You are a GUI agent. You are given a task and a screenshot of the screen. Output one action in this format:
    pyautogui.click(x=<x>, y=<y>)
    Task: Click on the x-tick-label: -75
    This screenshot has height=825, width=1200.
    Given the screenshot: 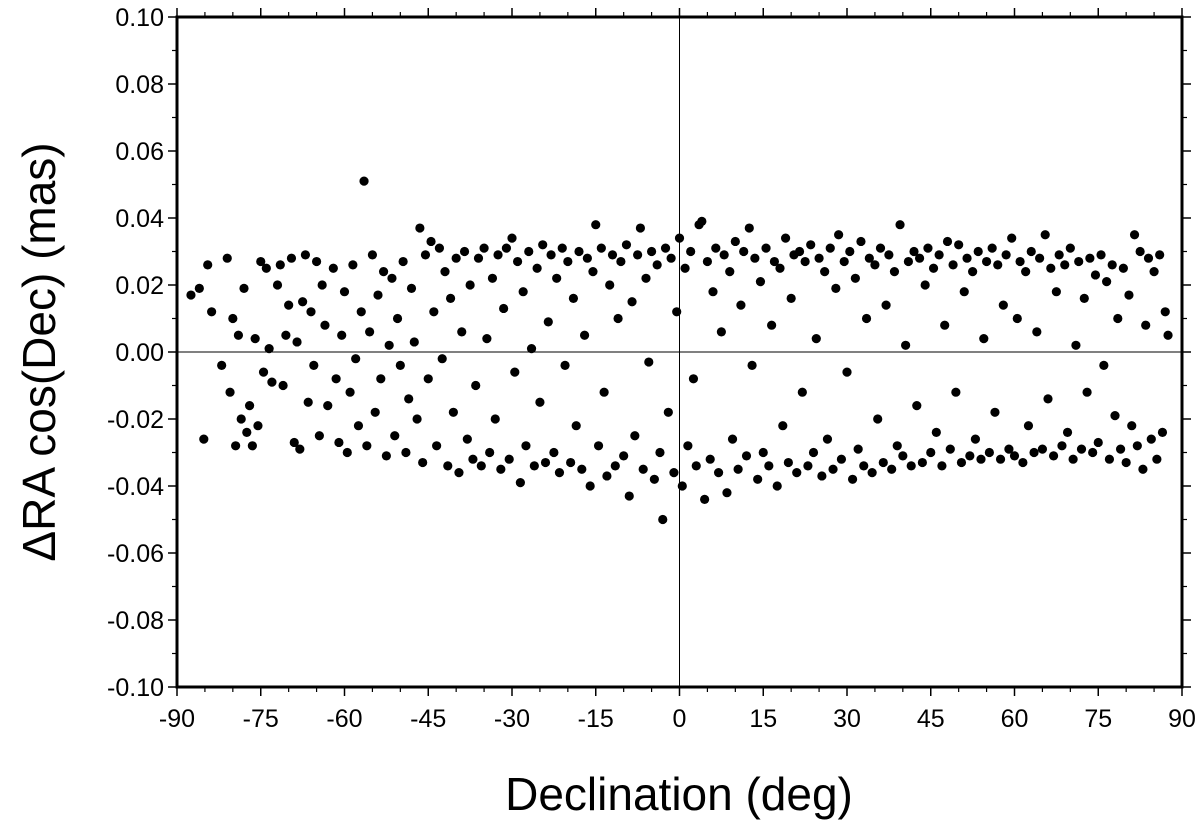 What is the action you would take?
    pyautogui.click(x=261, y=719)
    